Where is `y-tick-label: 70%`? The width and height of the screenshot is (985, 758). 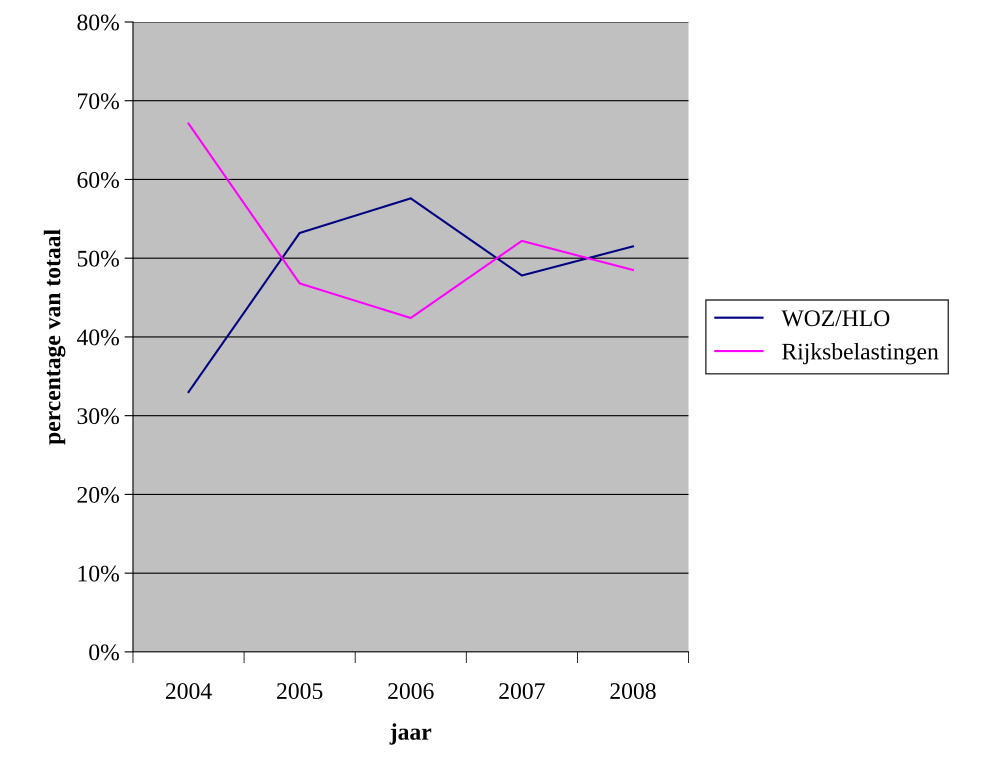 y-tick-label: 70% is located at coordinates (98, 101).